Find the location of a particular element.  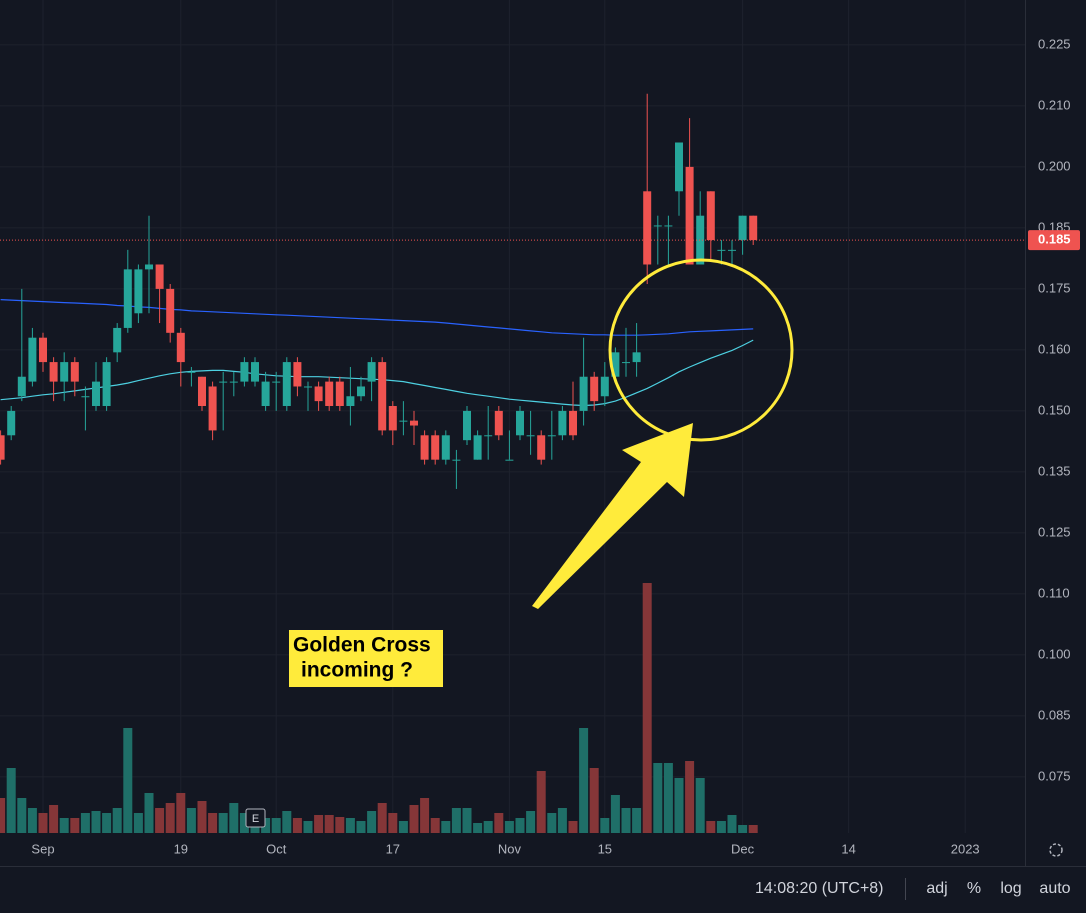

footer-button: auto is located at coordinates (1054, 888).